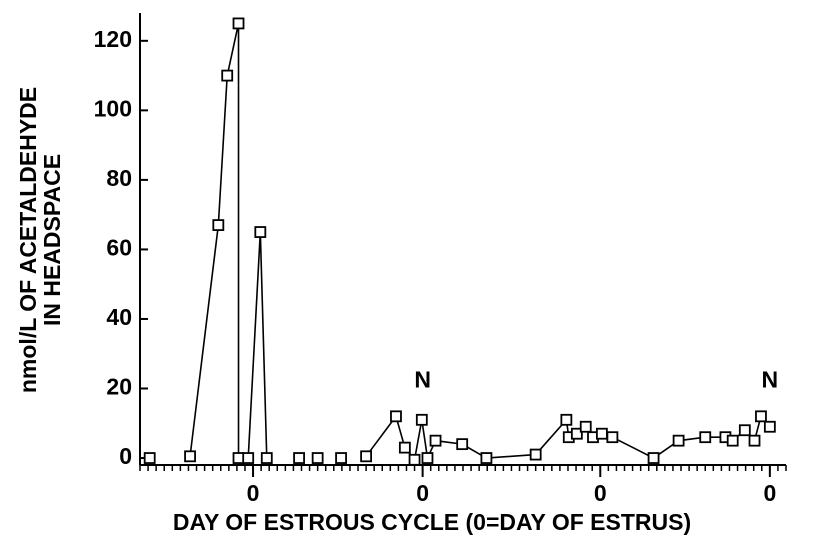 The height and width of the screenshot is (546, 825). What do you see at coordinates (28, 240) in the screenshot?
I see `y-axis-label: nmol/L OF ACETALDEHYDE` at bounding box center [28, 240].